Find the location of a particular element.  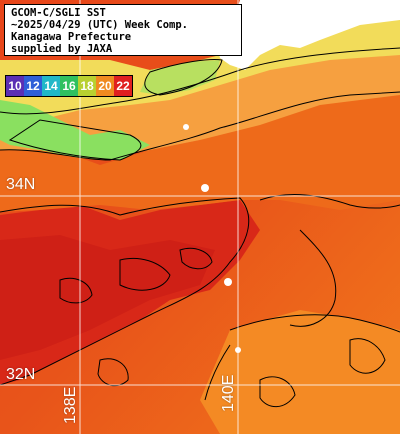

lon-label-138e: 138E is located at coordinates (70, 405).